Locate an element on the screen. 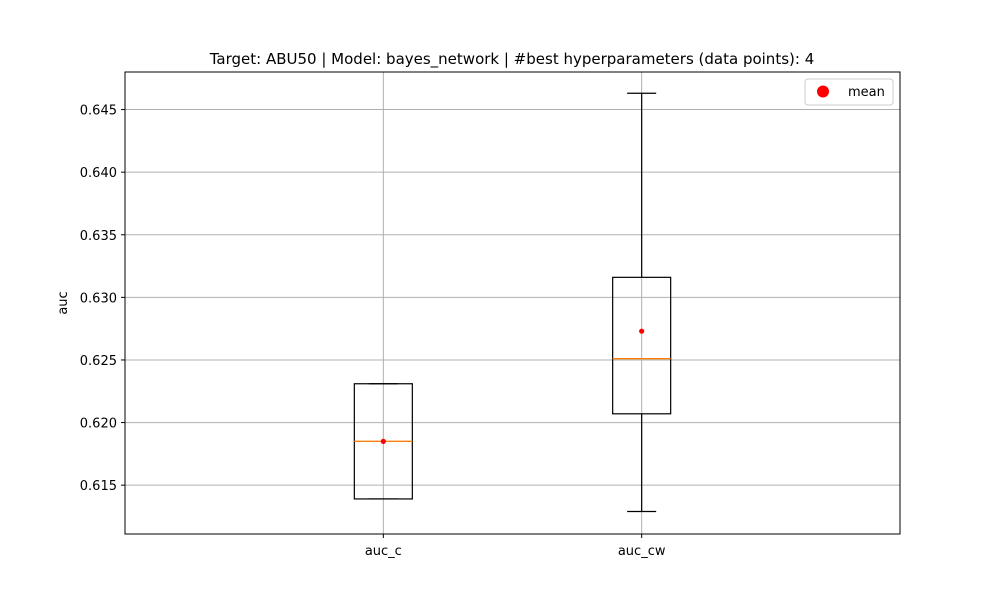 This screenshot has height=600, width=1000. x-tick-label: auc_cw is located at coordinates (642, 551).